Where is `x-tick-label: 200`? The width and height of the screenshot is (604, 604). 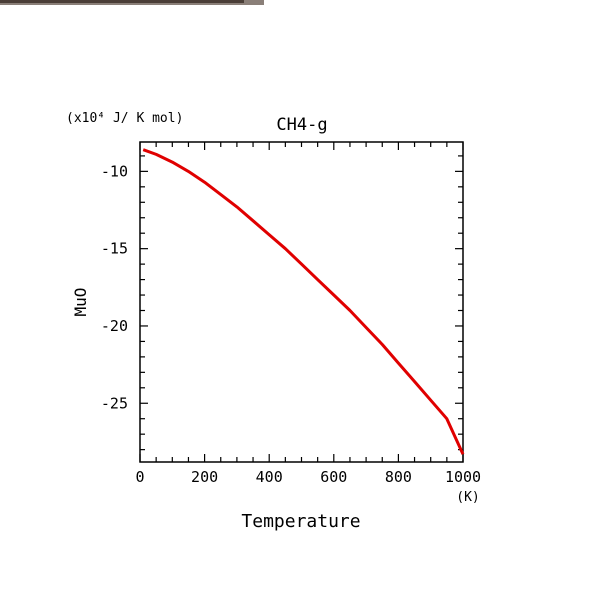 x-tick-label: 200 is located at coordinates (204, 477).